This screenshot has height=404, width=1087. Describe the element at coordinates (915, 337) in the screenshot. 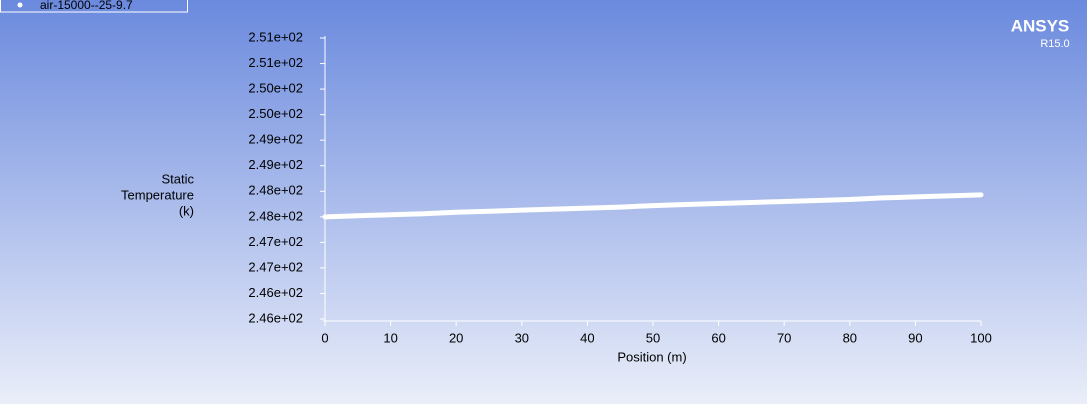

I see `x-tick-label: 90` at that location.